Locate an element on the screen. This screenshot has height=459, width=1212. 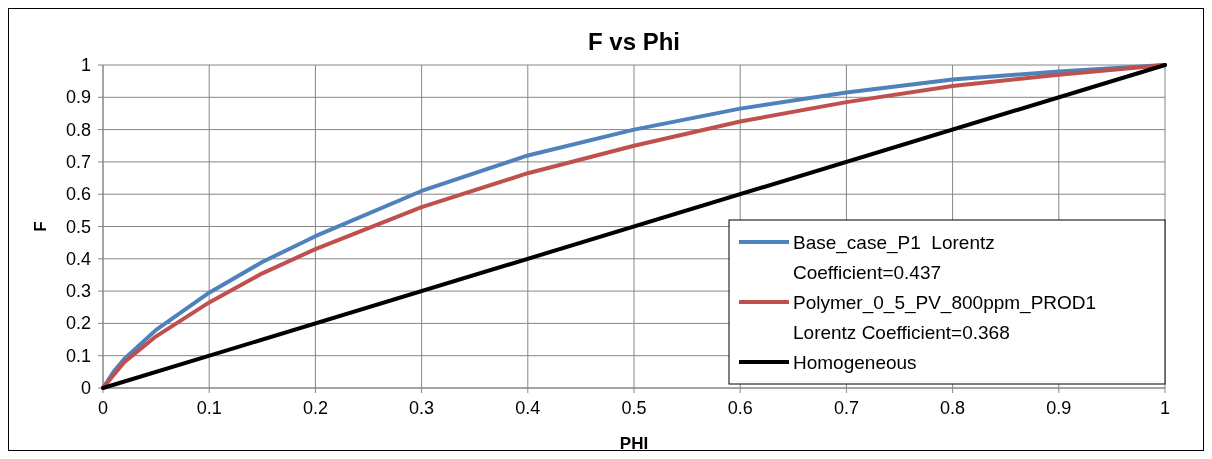
legend-label: Polymer_0_5_PV_800ppm_PROD1 Lorentz Coefficient=0.368 is located at coordinates (950, 317).